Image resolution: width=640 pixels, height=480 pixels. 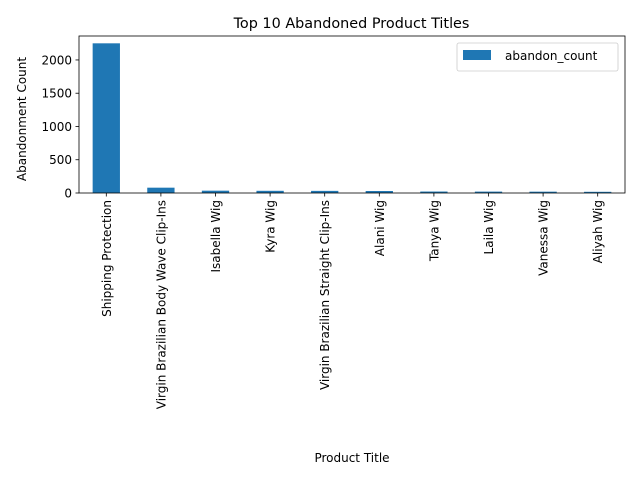 What do you see at coordinates (56, 127) in the screenshot?
I see `y-tick-label: 1000` at bounding box center [56, 127].